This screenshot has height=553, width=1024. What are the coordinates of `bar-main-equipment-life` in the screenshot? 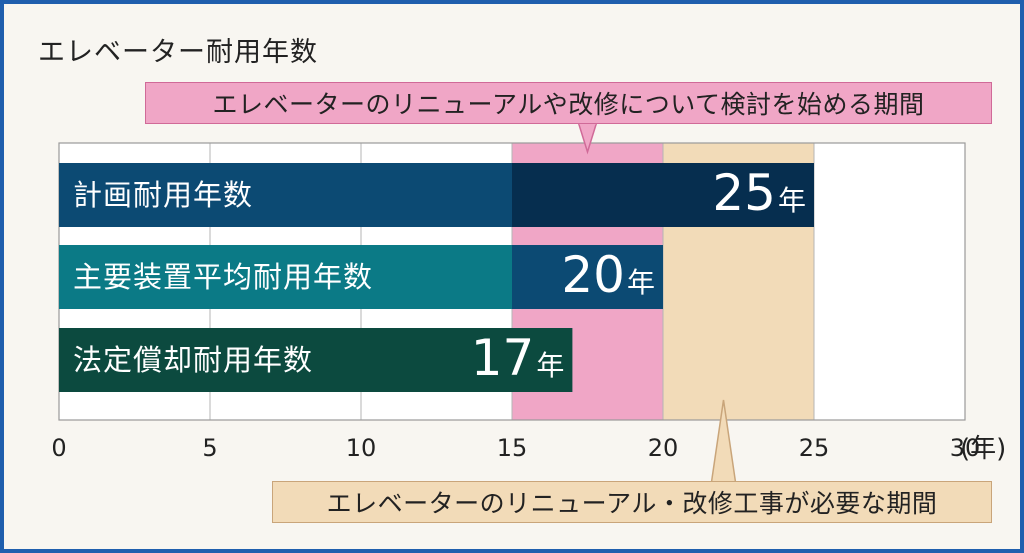 It's located at (285, 277).